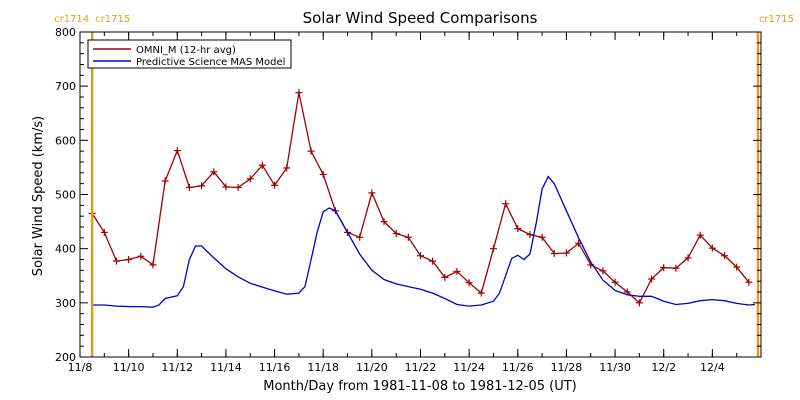 This screenshot has height=400, width=800. Describe the element at coordinates (776, 19) in the screenshot. I see `carrington-label-before: cr1715` at that location.